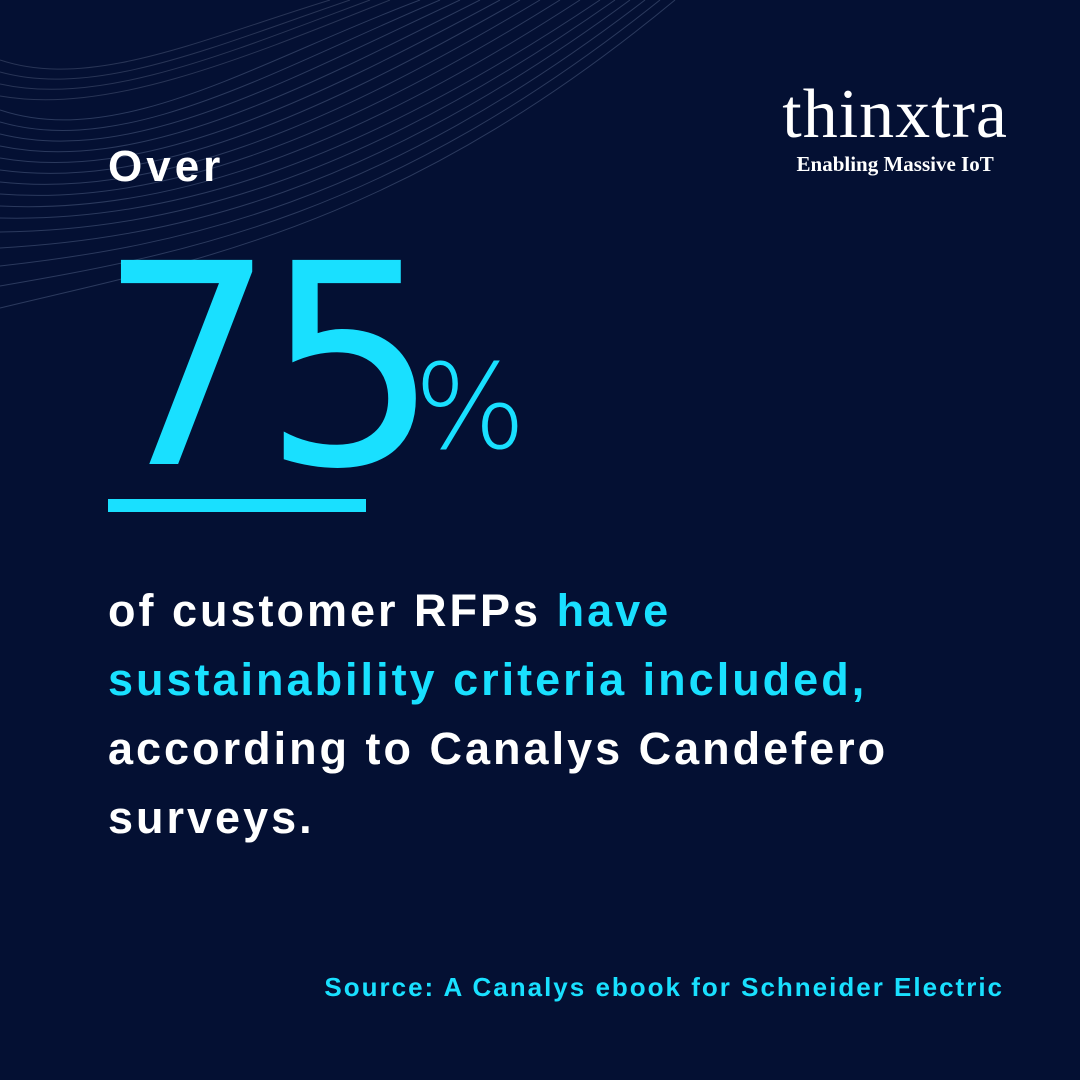 This screenshot has width=1080, height=1080. I want to click on logo-wordmark: thinxtra, so click(895, 114).